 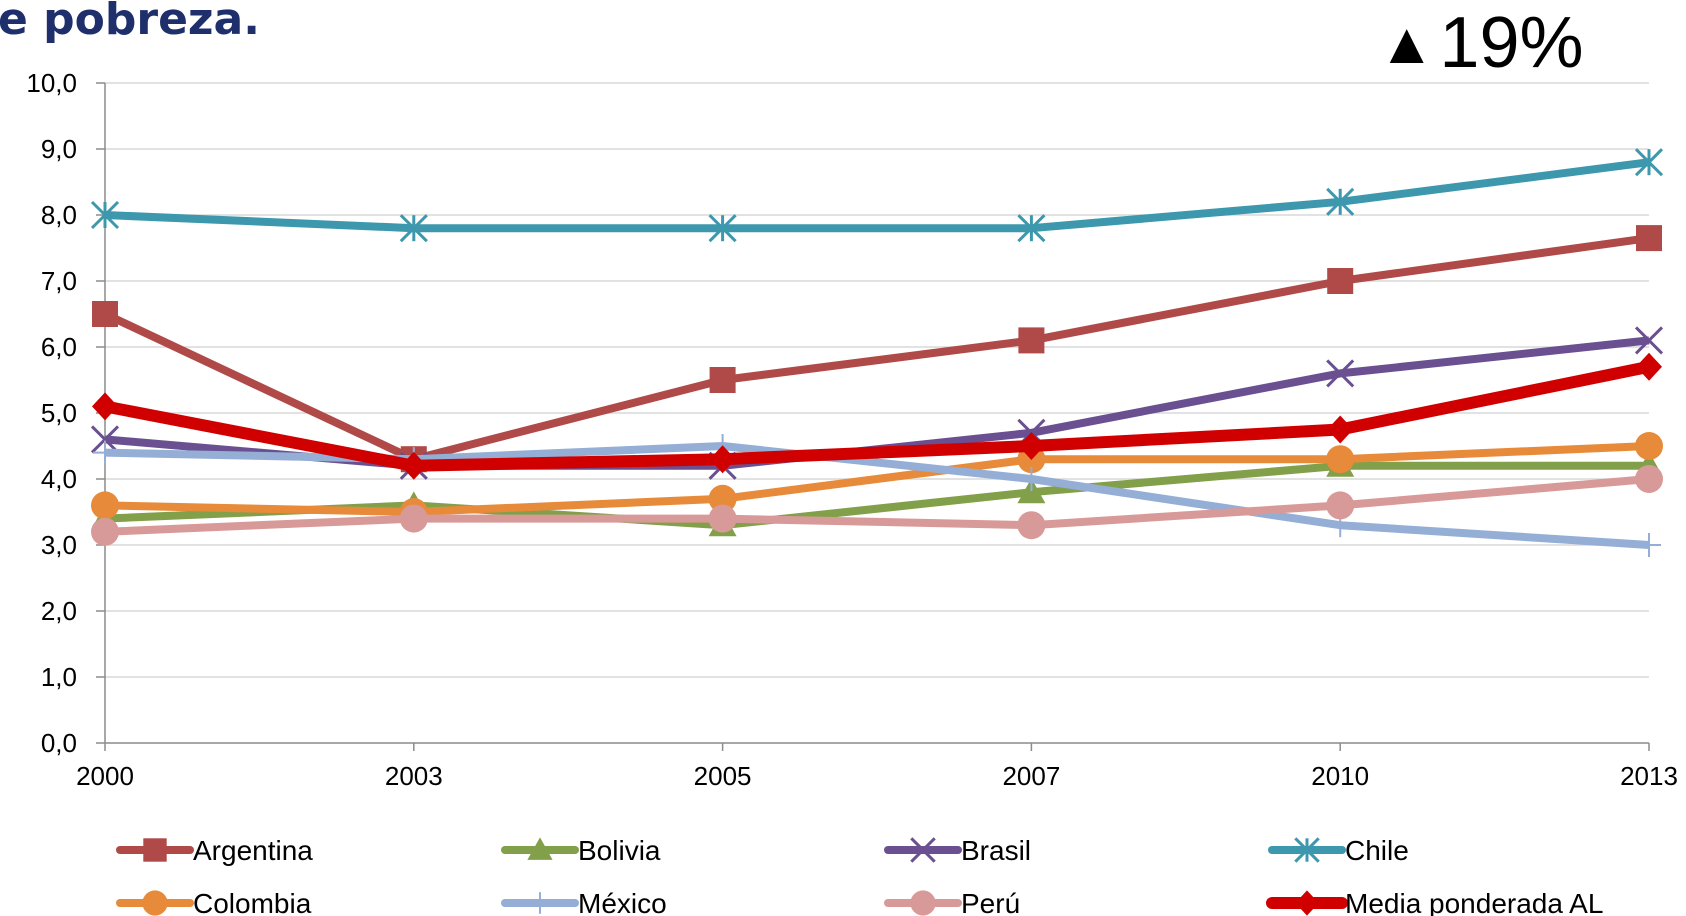 I want to click on legend-label: Chile, so click(x=1377, y=850).